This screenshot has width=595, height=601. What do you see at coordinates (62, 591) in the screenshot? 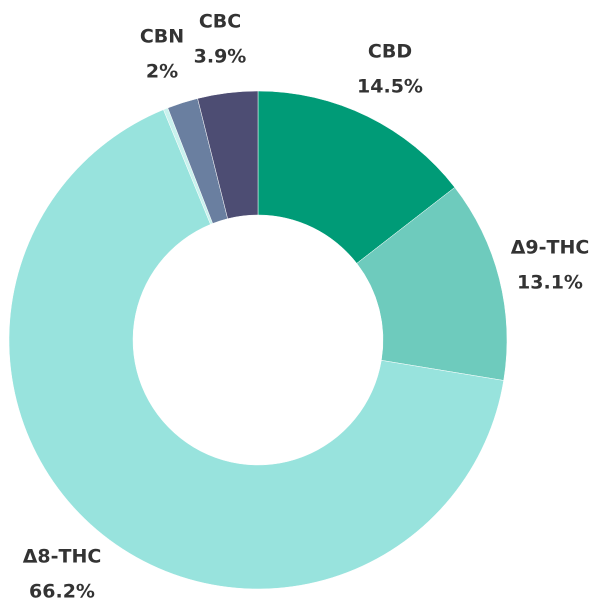
I see `slice-value-label: 66.2%` at bounding box center [62, 591].